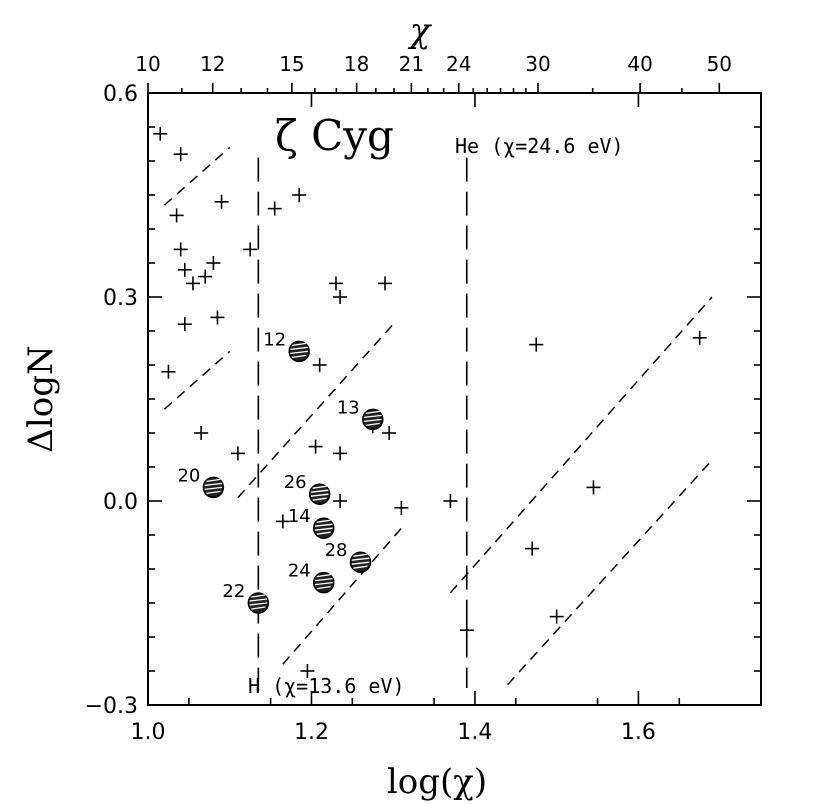 The image size is (814, 804). What do you see at coordinates (311, 732) in the screenshot?
I see `x-tick-label: 1.2` at bounding box center [311, 732].